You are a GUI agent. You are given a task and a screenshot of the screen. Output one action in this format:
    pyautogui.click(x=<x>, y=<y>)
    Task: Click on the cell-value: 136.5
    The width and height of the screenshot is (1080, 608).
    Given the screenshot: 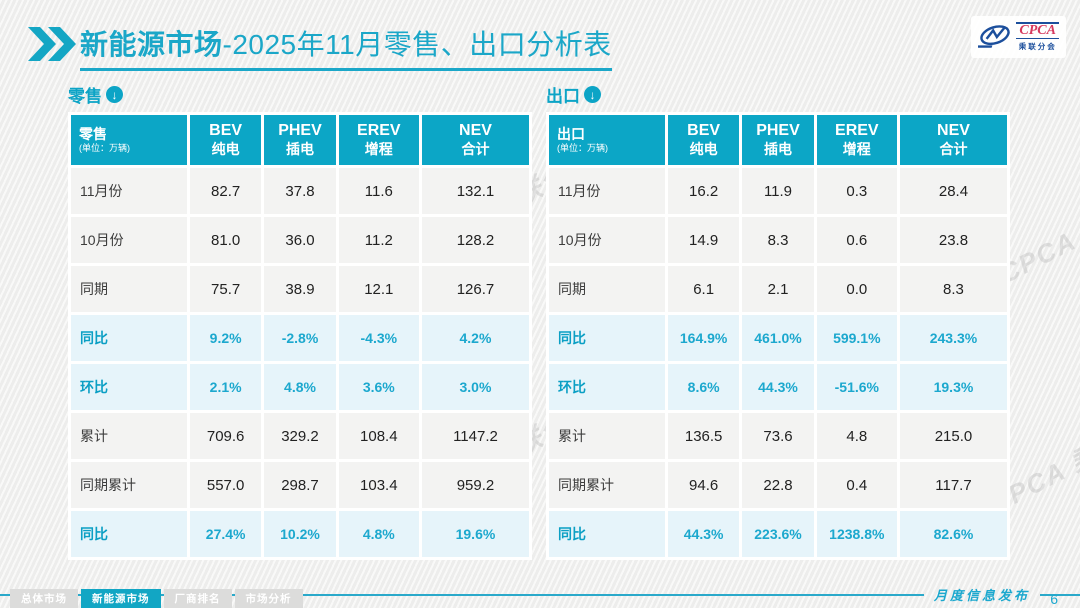 What is the action you would take?
    pyautogui.click(x=703, y=436)
    